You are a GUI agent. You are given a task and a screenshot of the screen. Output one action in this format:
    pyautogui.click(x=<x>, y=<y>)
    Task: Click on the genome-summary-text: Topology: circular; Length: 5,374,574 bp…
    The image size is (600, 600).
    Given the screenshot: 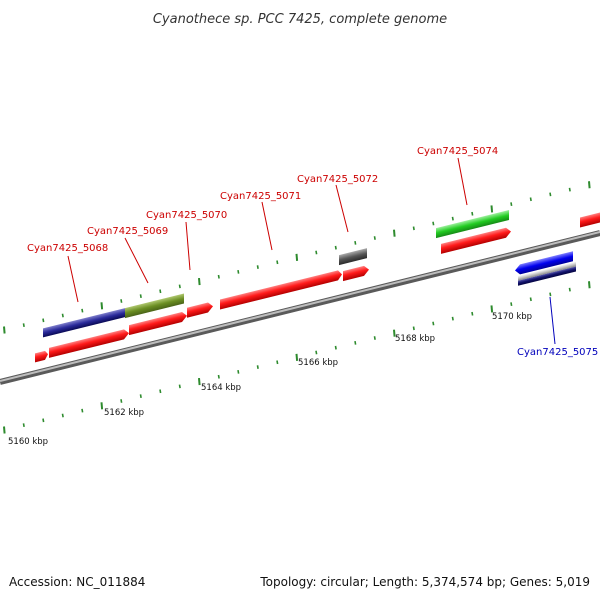 What is the action you would take?
    pyautogui.click(x=424, y=582)
    